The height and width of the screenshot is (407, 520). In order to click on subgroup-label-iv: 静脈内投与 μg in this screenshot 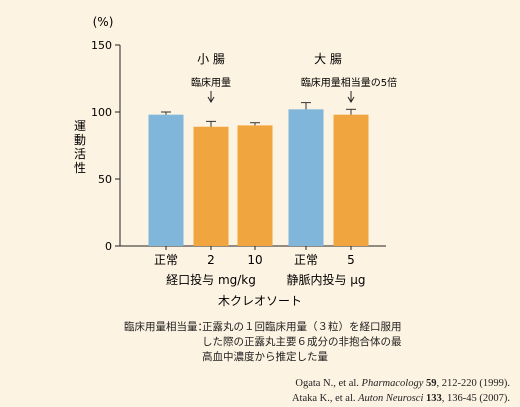, I will do `click(325, 279)`.